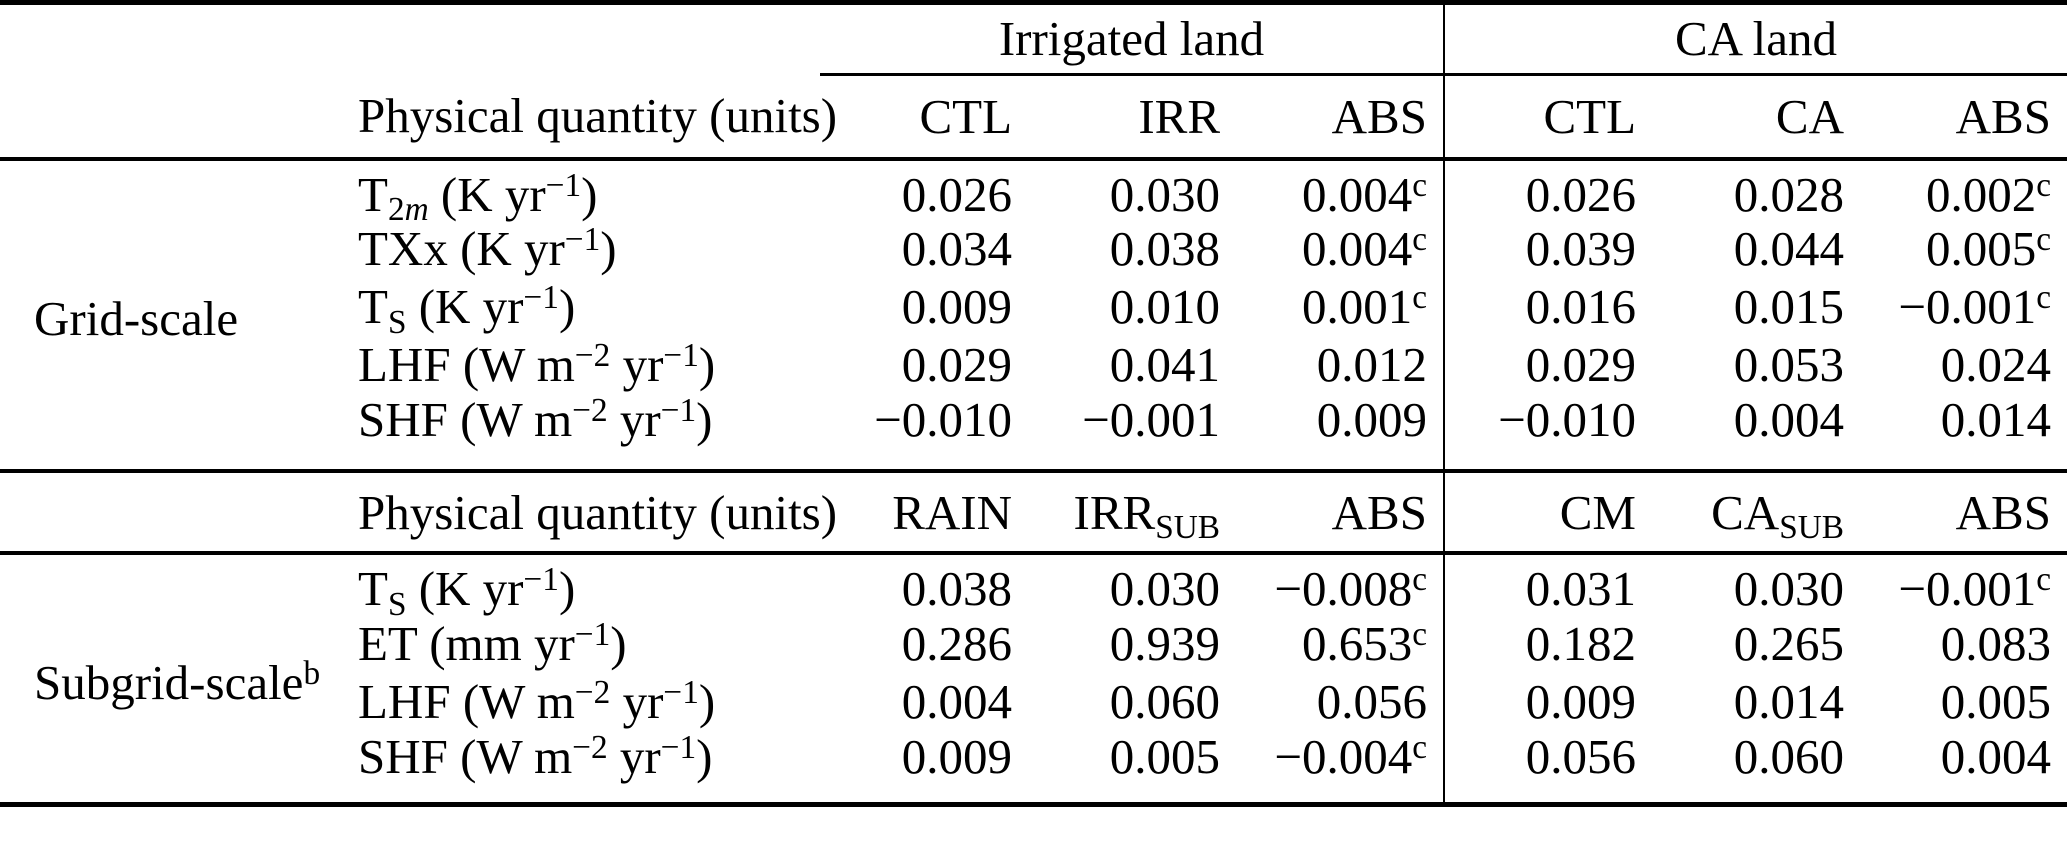 The height and width of the screenshot is (846, 2067). What do you see at coordinates (1340, 364) in the screenshot?
I see `value-cell: 0.012` at bounding box center [1340, 364].